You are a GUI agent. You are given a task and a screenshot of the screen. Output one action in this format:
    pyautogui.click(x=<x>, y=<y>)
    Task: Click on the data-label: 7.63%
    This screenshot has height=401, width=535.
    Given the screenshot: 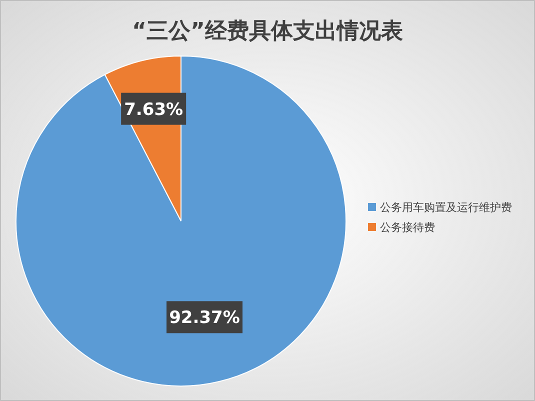 What is the action you would take?
    pyautogui.click(x=154, y=110)
    